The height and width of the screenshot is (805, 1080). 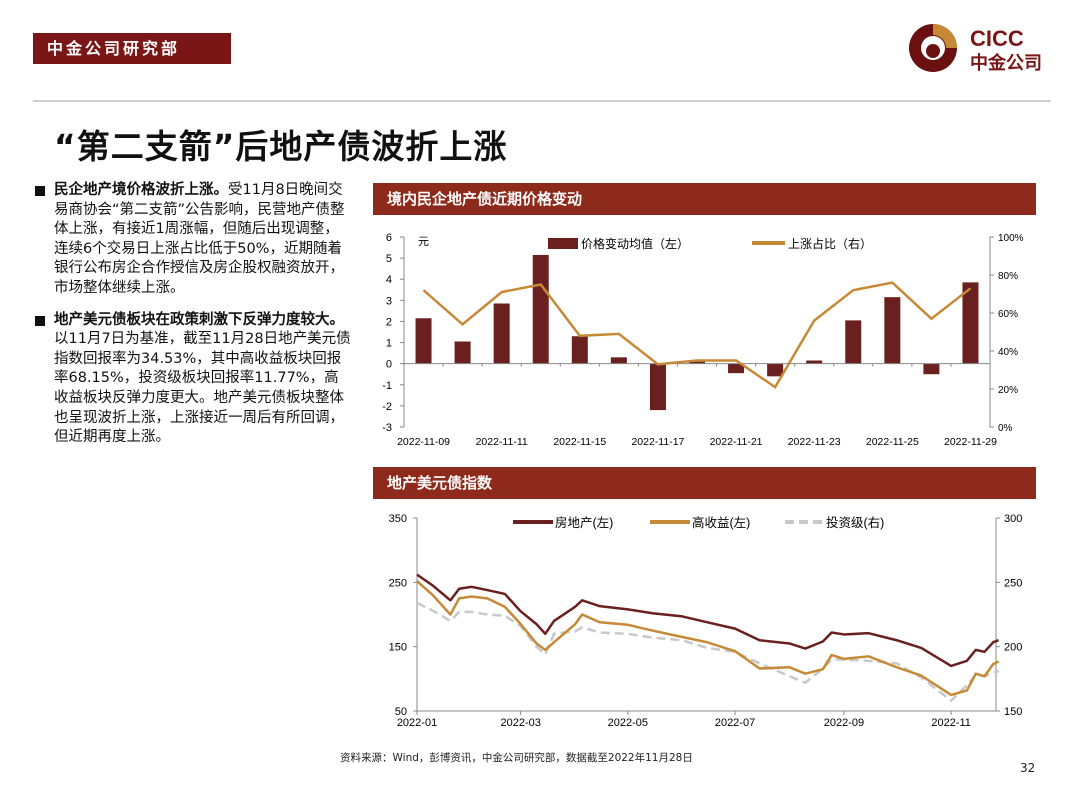 What do you see at coordinates (579, 442) in the screenshot?
I see `x-tick-label: 2022-11-15` at bounding box center [579, 442].